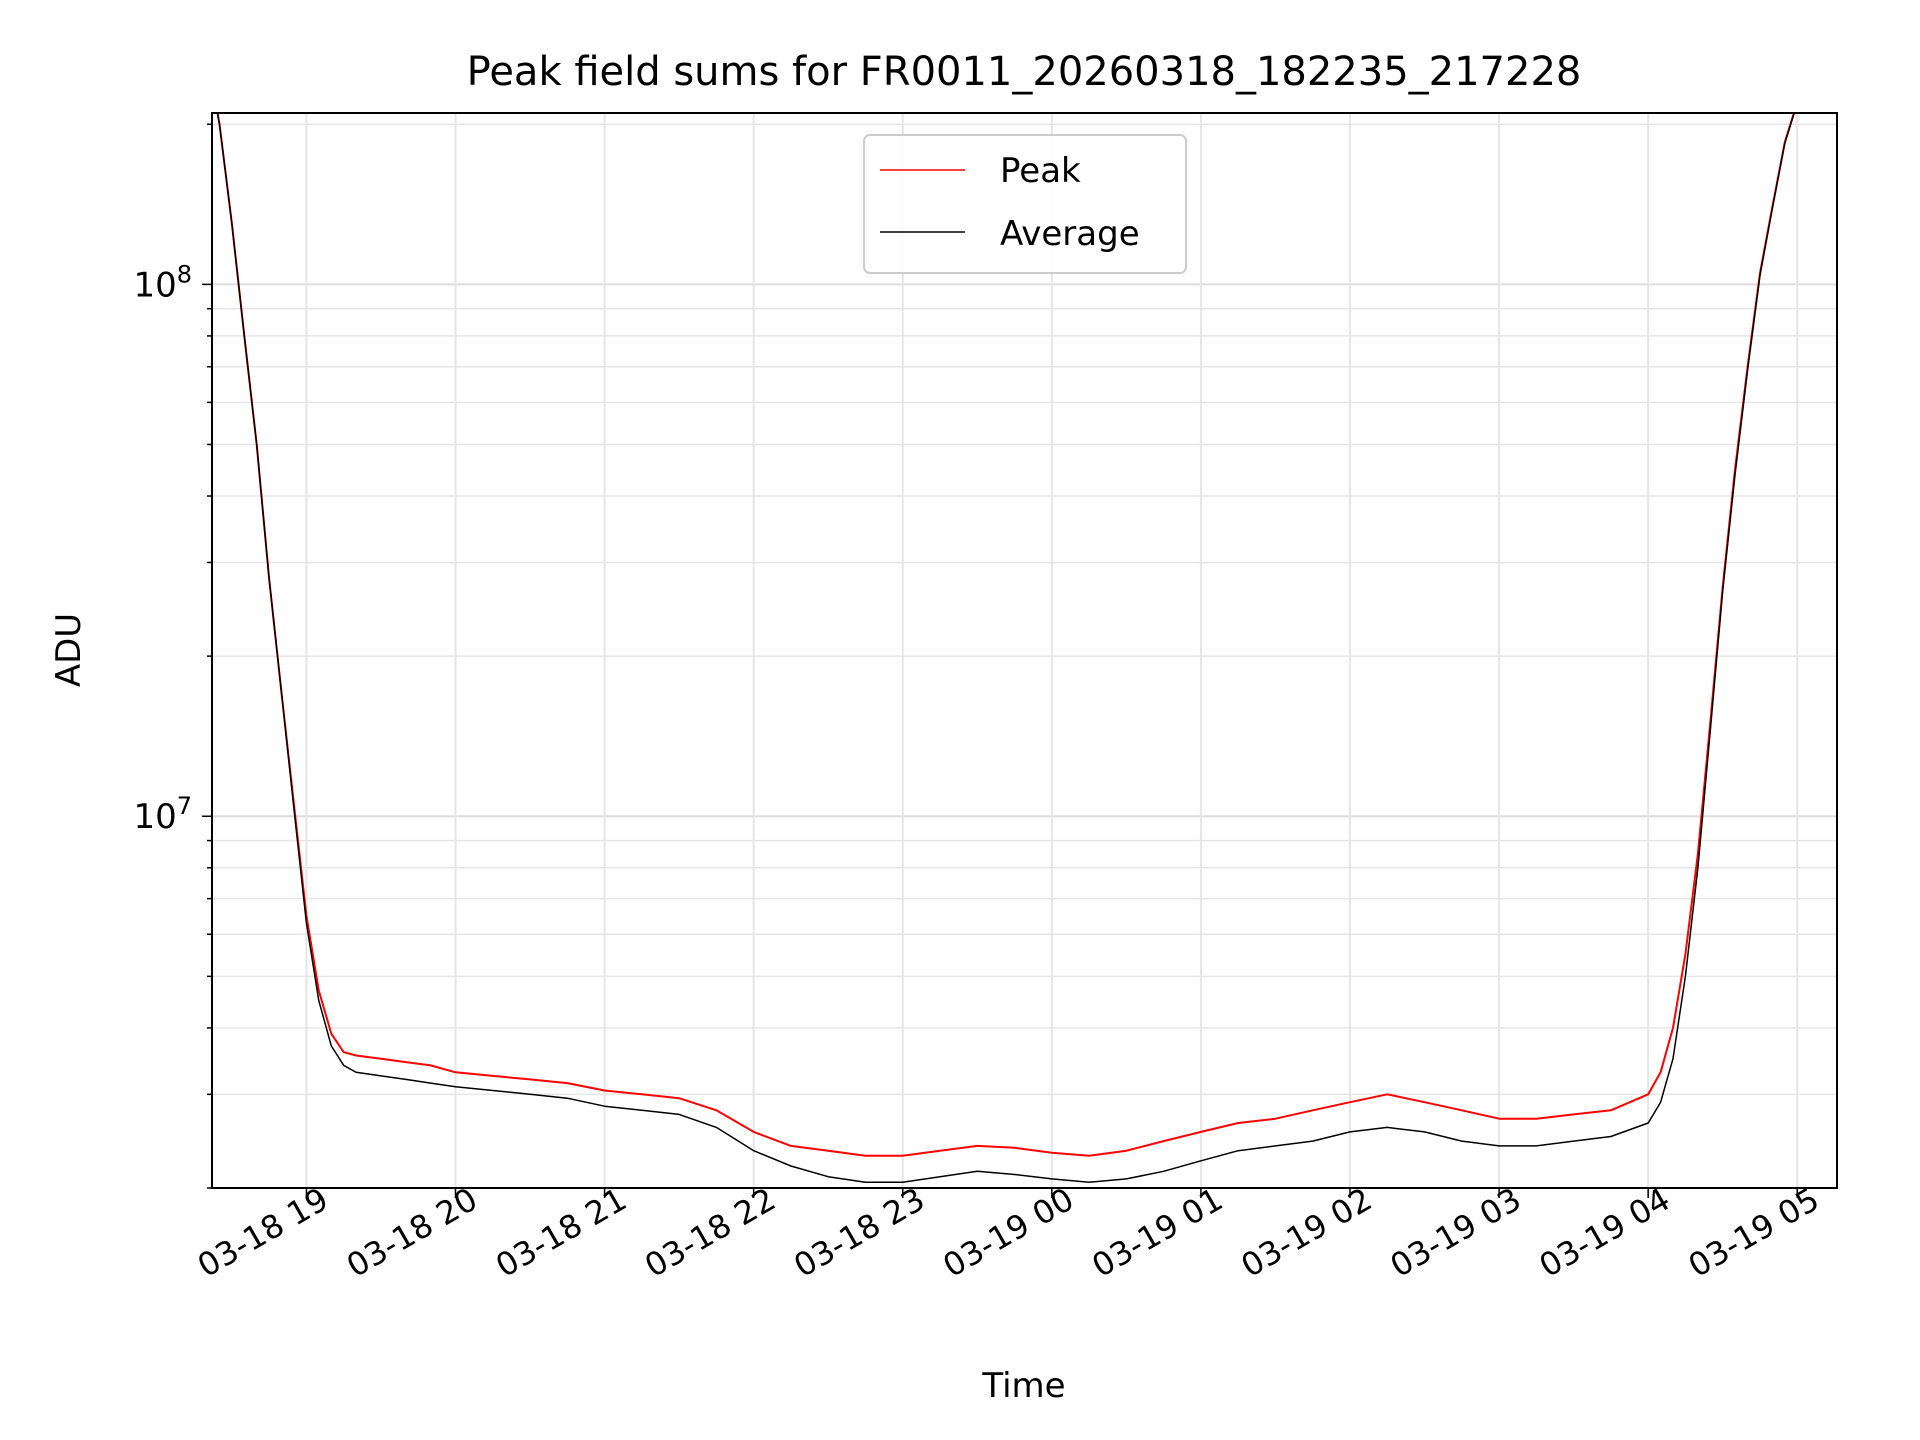  What do you see at coordinates (162, 814) in the screenshot?
I see `y-tick-label: 10⁷` at bounding box center [162, 814].